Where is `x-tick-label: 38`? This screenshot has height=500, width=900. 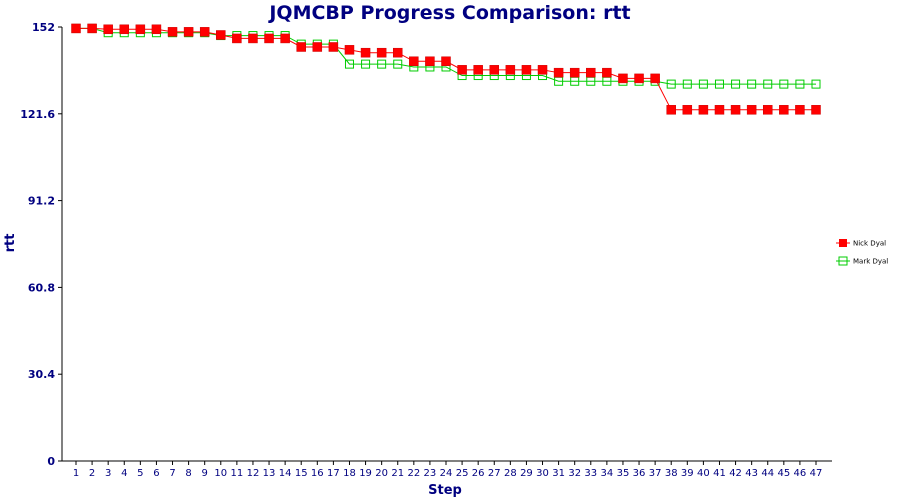 x-tick-label: 38 is located at coordinates (671, 473).